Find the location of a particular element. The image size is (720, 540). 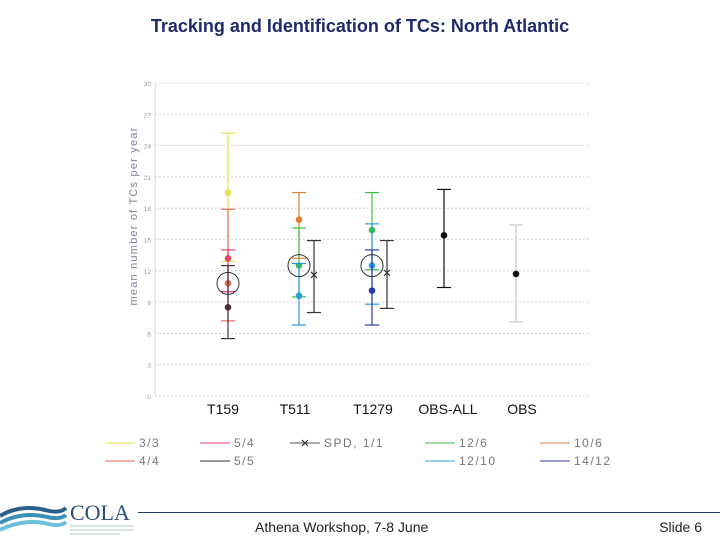

legend-label: 5/5 is located at coordinates (244, 461).